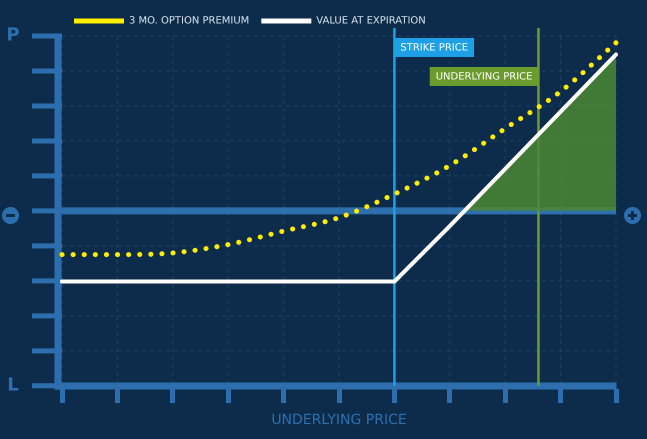 The height and width of the screenshot is (439, 647). I want to click on text: UNDERLYING PRICE, so click(339, 420).